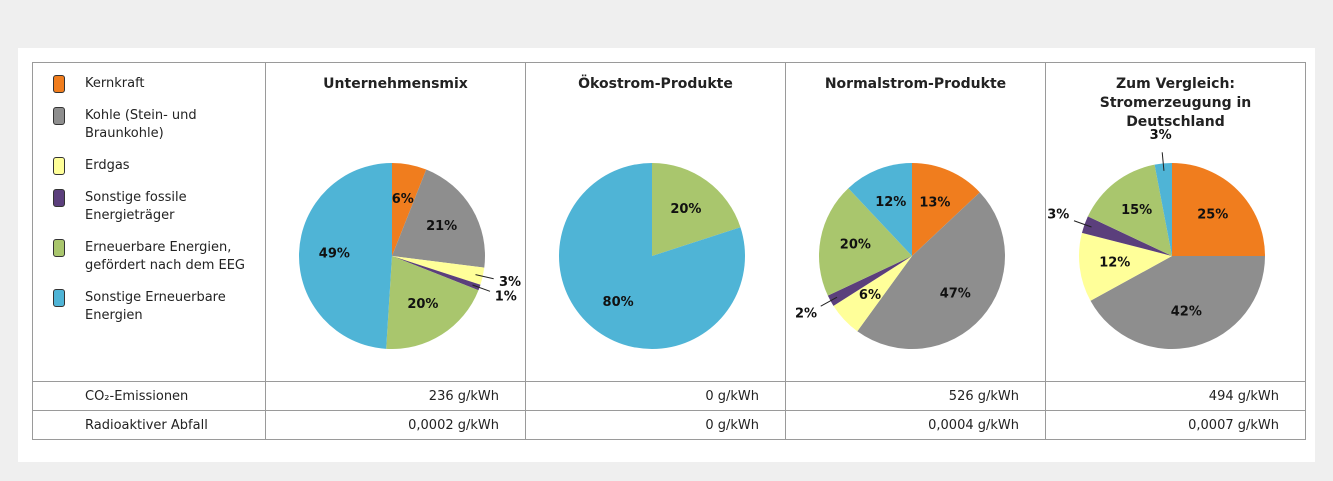 The image size is (1333, 481). What do you see at coordinates (506, 296) in the screenshot?
I see `value-label: 1%` at bounding box center [506, 296].